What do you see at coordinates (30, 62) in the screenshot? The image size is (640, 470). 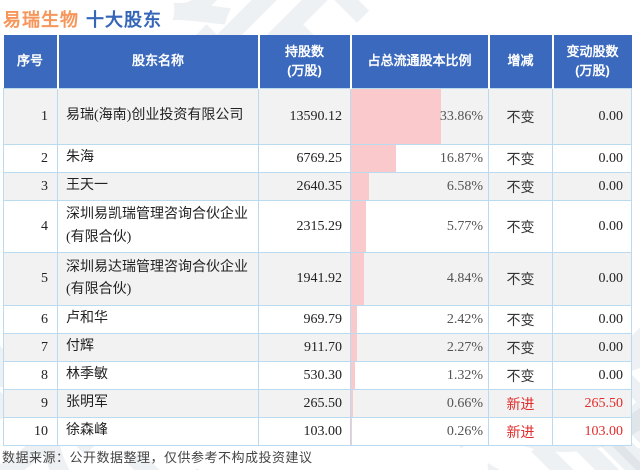 I see `col-header-rank: 序号` at bounding box center [30, 62].